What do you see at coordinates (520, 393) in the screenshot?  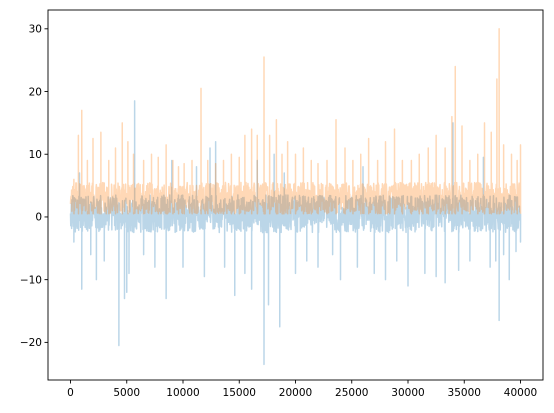 I see `x-tick-label: 40000` at bounding box center [520, 393].